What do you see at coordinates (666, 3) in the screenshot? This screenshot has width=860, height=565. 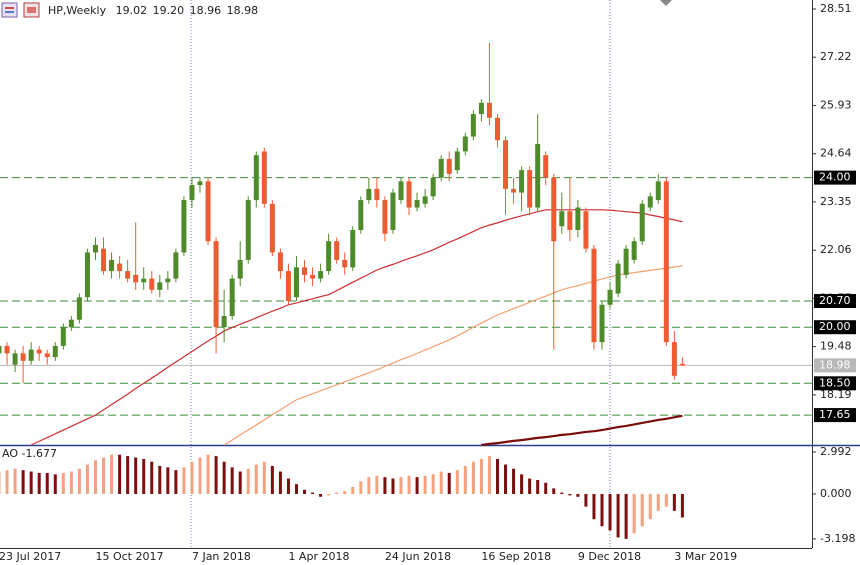 I see `scroll-marker` at bounding box center [666, 3].